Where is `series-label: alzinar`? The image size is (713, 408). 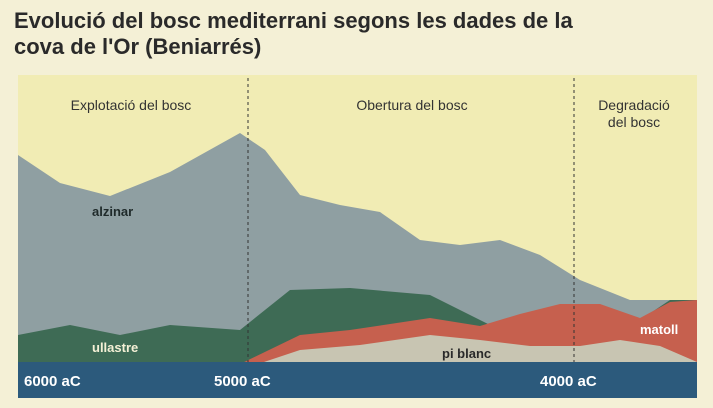
series-label: alzinar is located at coordinates (112, 211).